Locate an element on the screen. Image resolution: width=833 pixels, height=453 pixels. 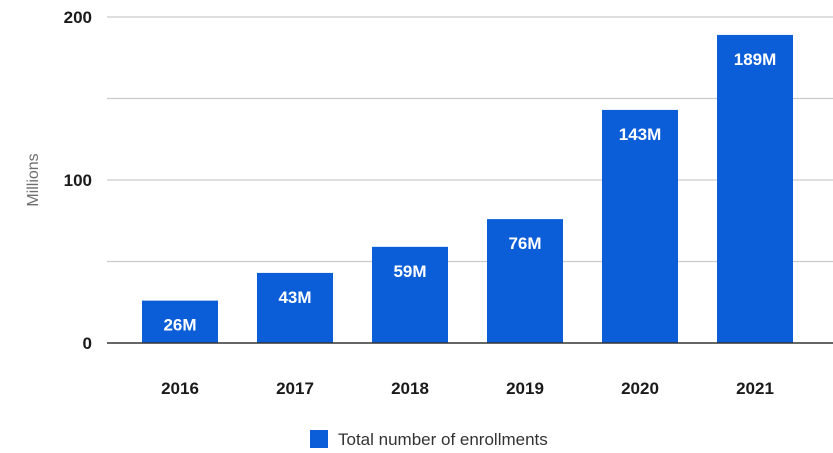
x-axis-ticks: 2016 2017 2018 2019 2020 2021 is located at coordinates (467, 388).